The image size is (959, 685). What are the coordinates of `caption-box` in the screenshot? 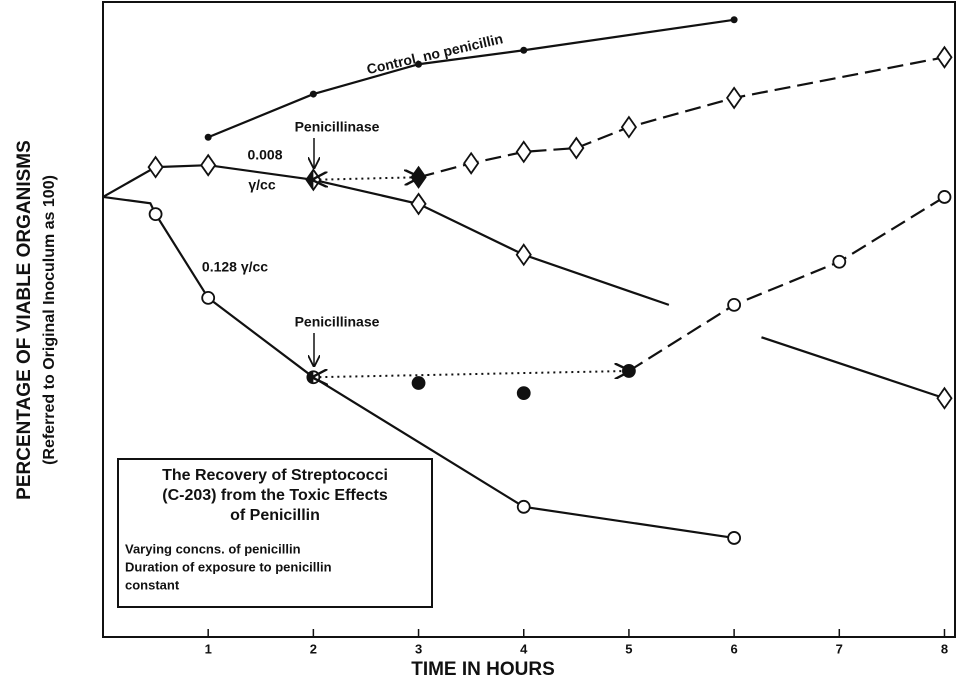 It's located at (275, 533).